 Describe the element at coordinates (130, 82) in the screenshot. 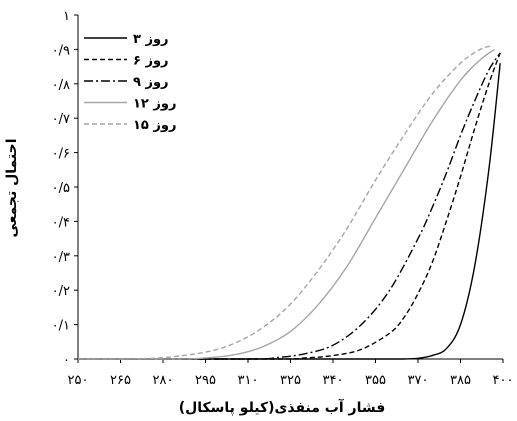

I see `legend: ۳ روز ۶ روز ۹ روز ۱۲ روز ۱۵ روز` at that location.